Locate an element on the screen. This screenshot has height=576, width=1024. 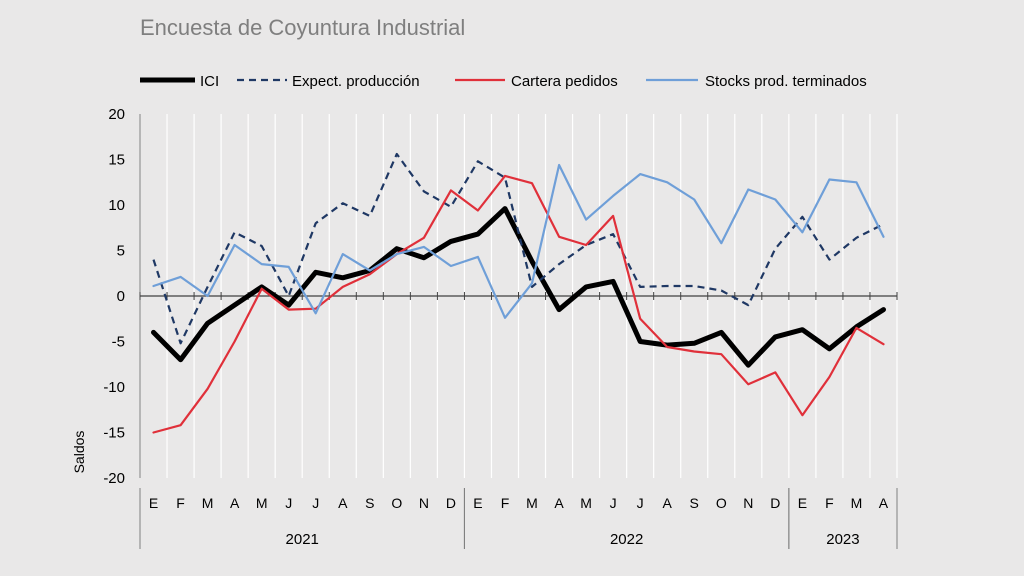
y-tick-label: 5 is located at coordinates (121, 251).